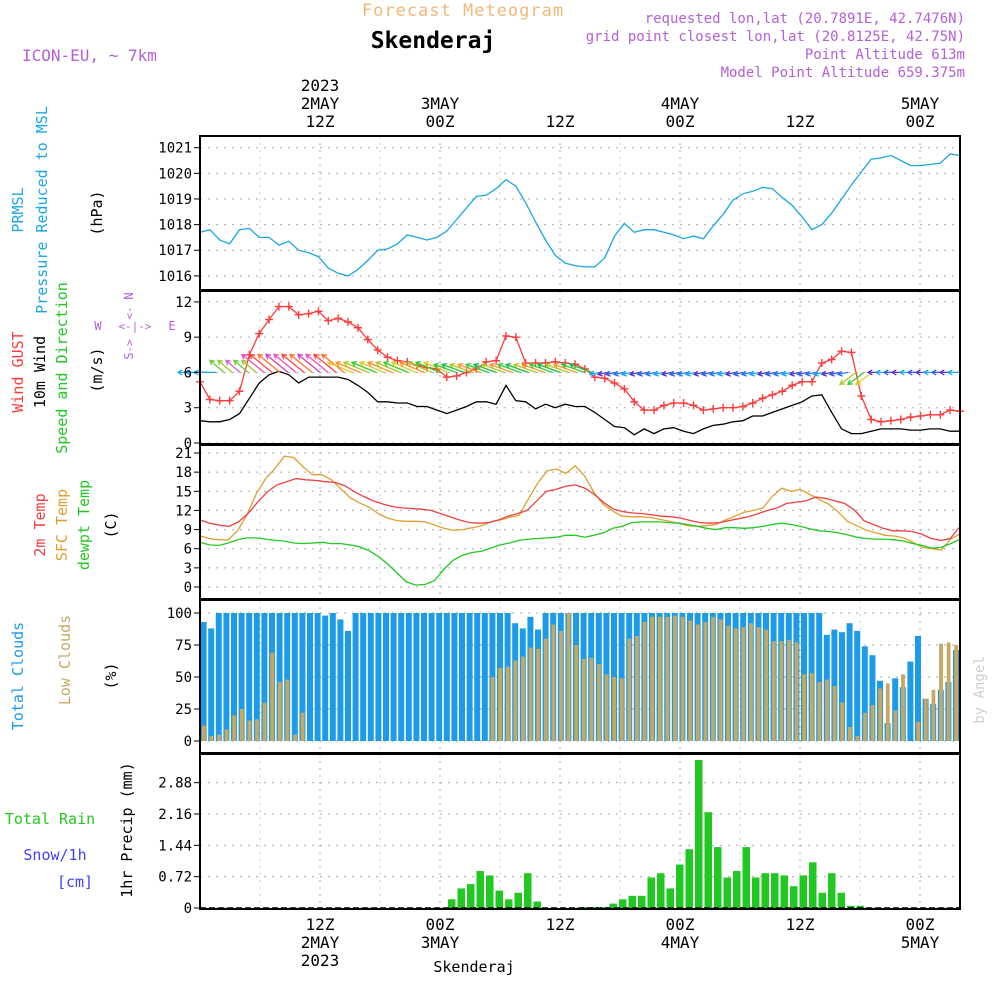 The image size is (1000, 1000). What do you see at coordinates (320, 85) in the screenshot?
I see `time-label-top: 2023` at bounding box center [320, 85].